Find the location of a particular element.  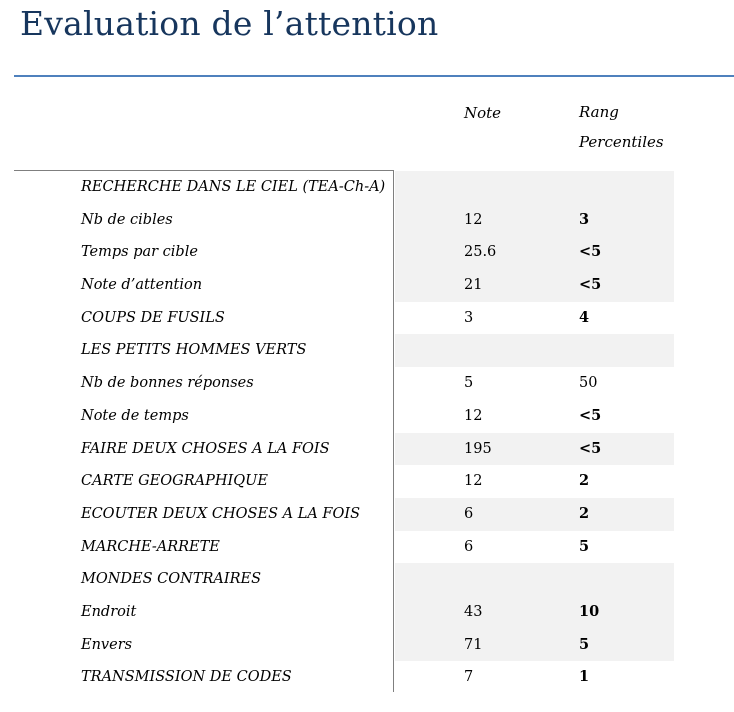

table-row: Endroit 43 10 is located at coordinates (344, 612).